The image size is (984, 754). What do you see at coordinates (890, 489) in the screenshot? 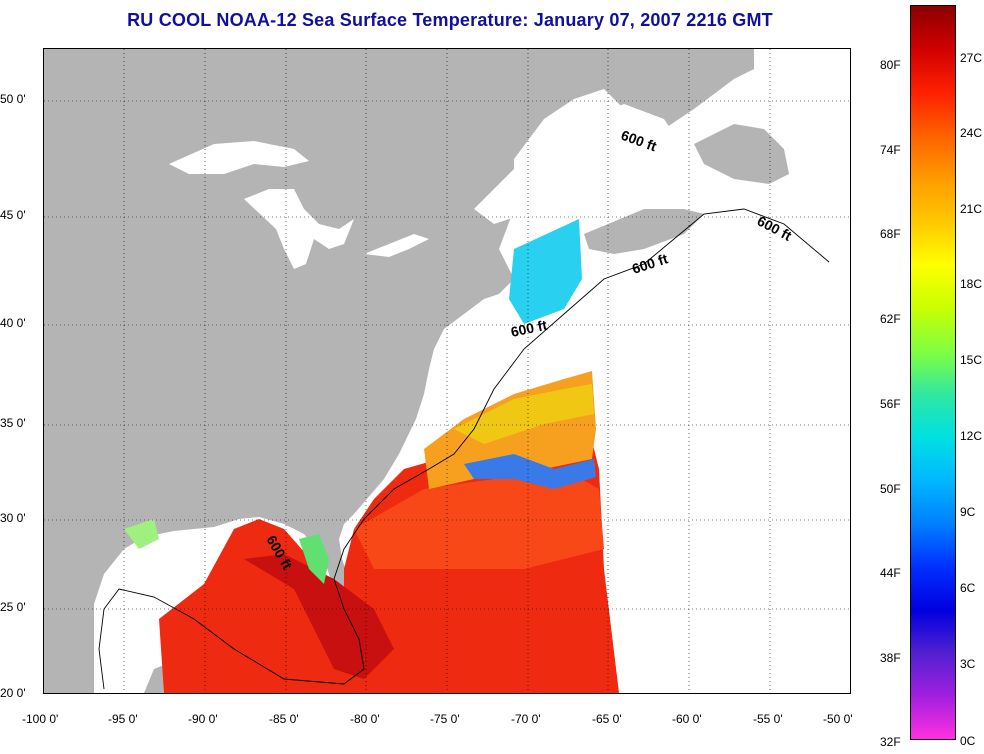
I see `colorbar-f-label: 50F` at bounding box center [890, 489].